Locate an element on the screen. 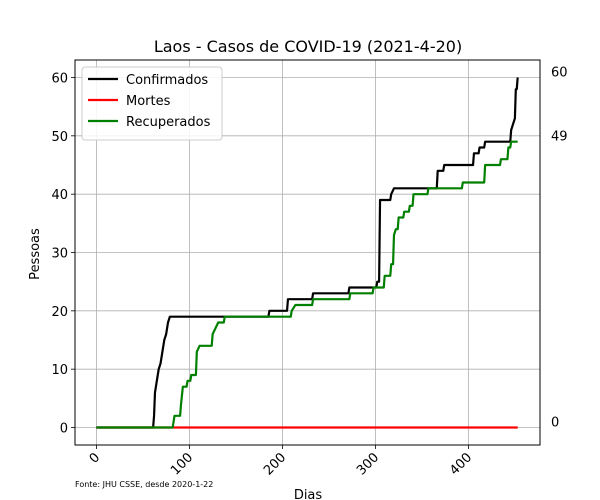  side-label: 60 is located at coordinates (559, 73).